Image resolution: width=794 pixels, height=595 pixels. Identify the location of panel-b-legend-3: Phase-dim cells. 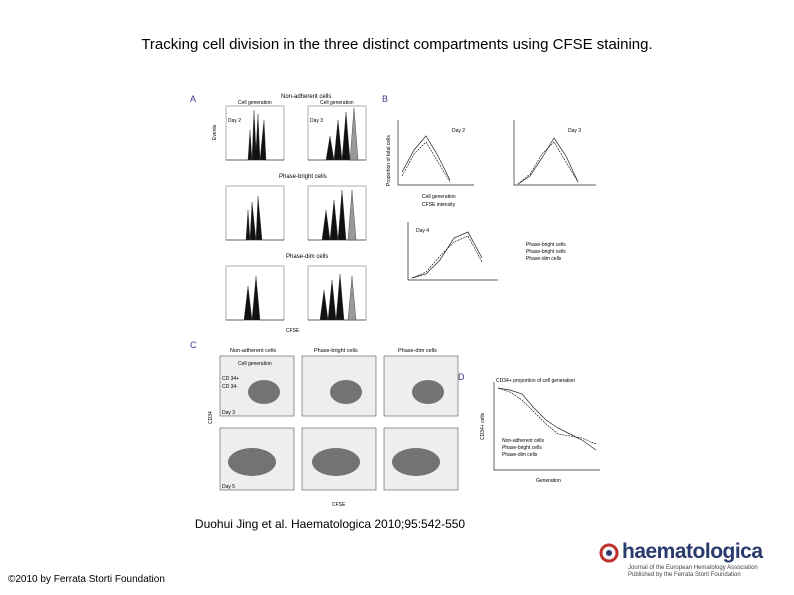
(544, 259).